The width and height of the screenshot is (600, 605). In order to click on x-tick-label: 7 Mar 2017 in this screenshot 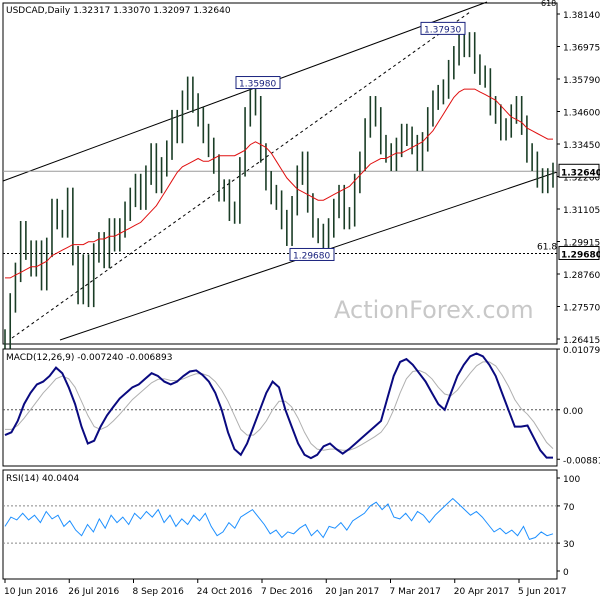, I will do `click(415, 592)`.